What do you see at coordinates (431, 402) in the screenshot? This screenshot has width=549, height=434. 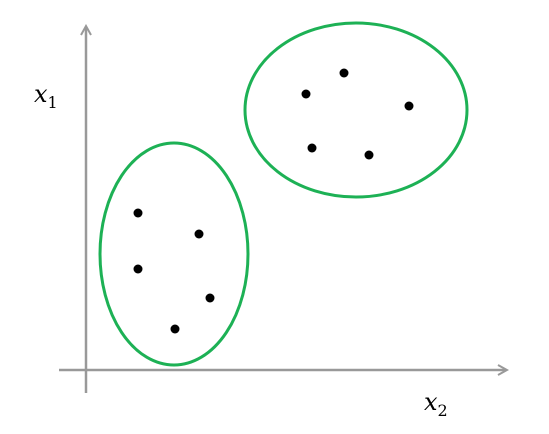 I see `horizontal-axis-label-var: x` at bounding box center [431, 402].